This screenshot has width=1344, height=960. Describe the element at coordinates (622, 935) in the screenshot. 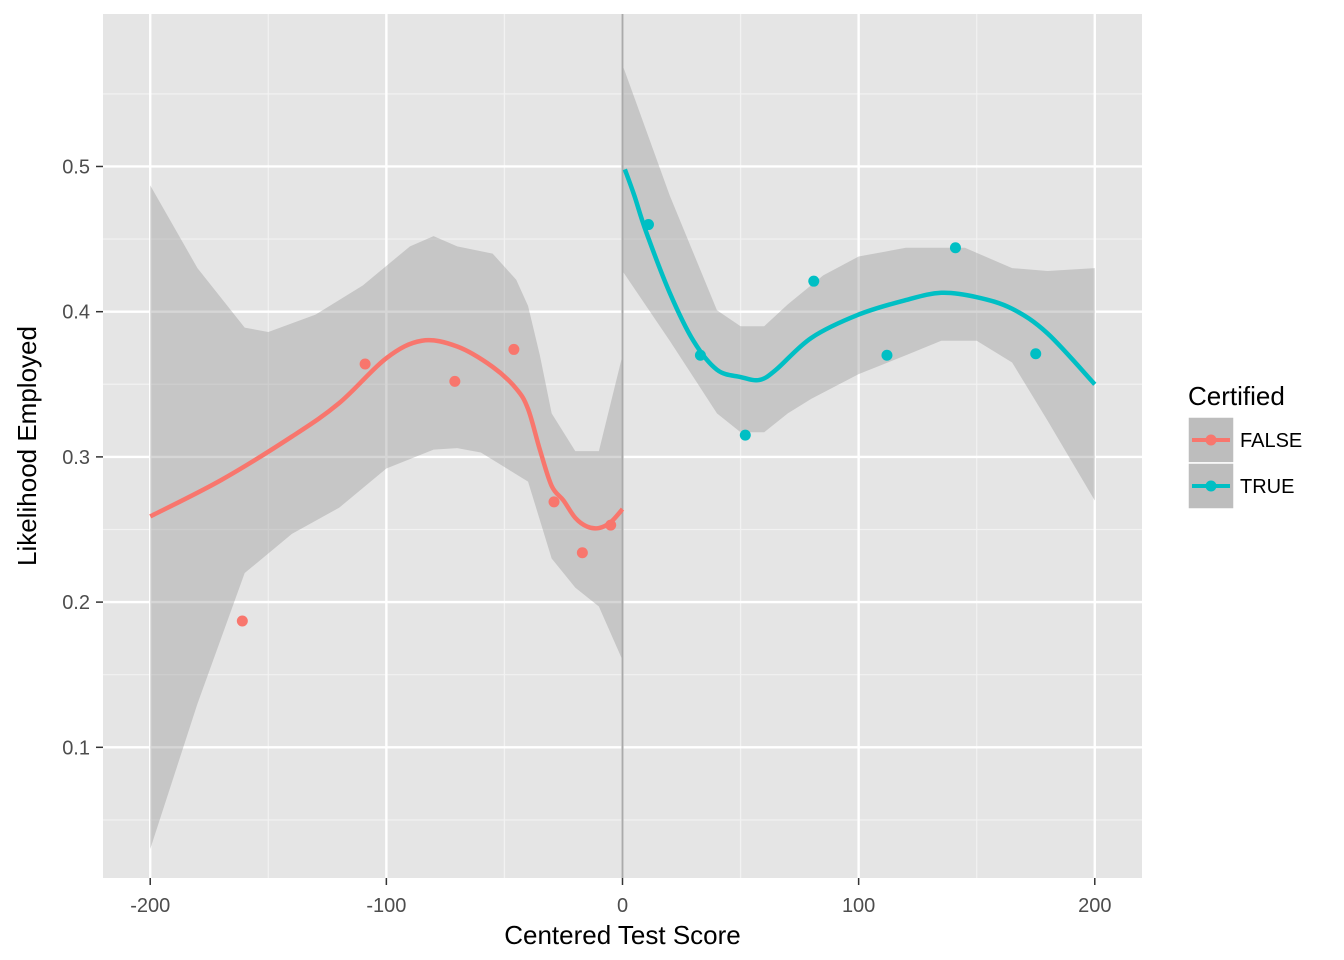

I see `x-axis-title: Centered Test Score` at that location.